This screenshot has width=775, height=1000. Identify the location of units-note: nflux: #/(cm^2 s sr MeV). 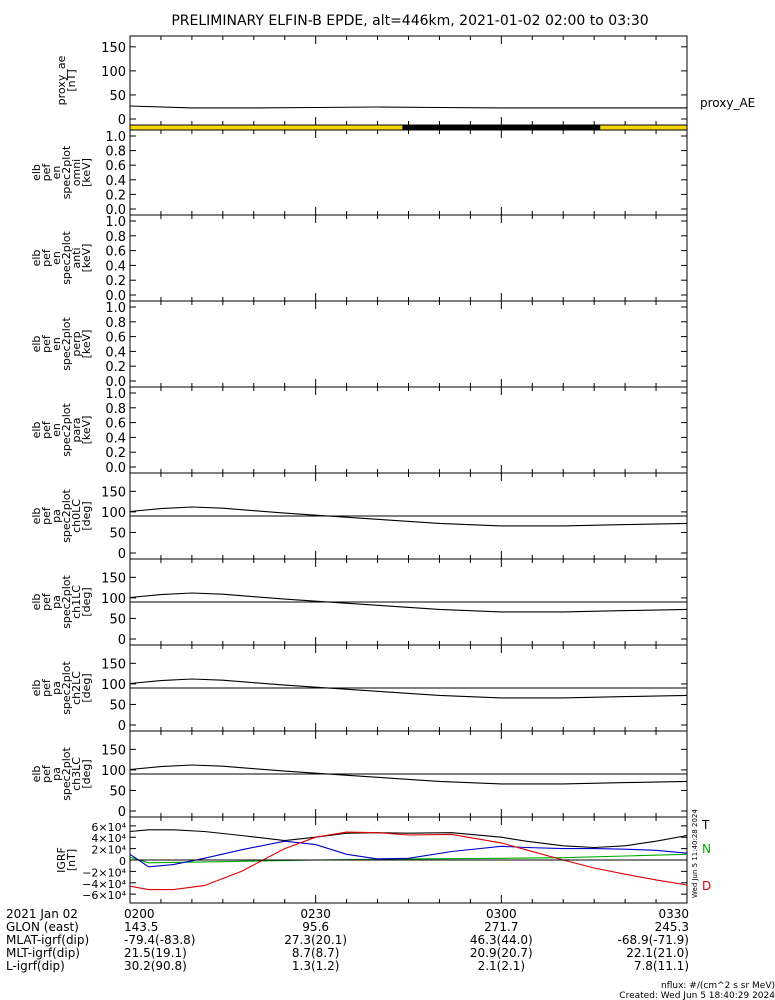
(718, 986).